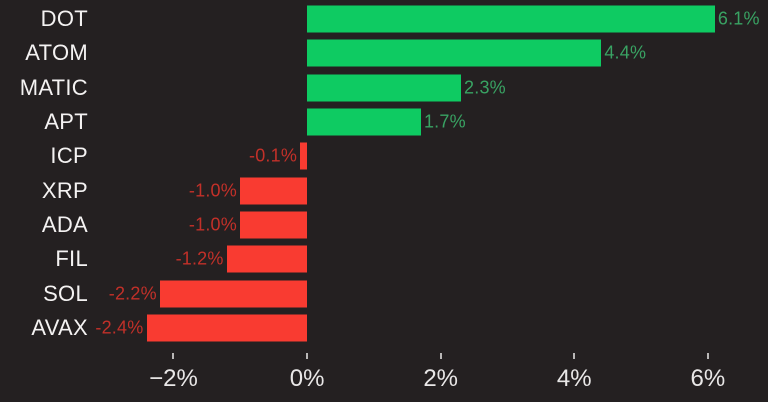  I want to click on bar-atom, so click(454, 53).